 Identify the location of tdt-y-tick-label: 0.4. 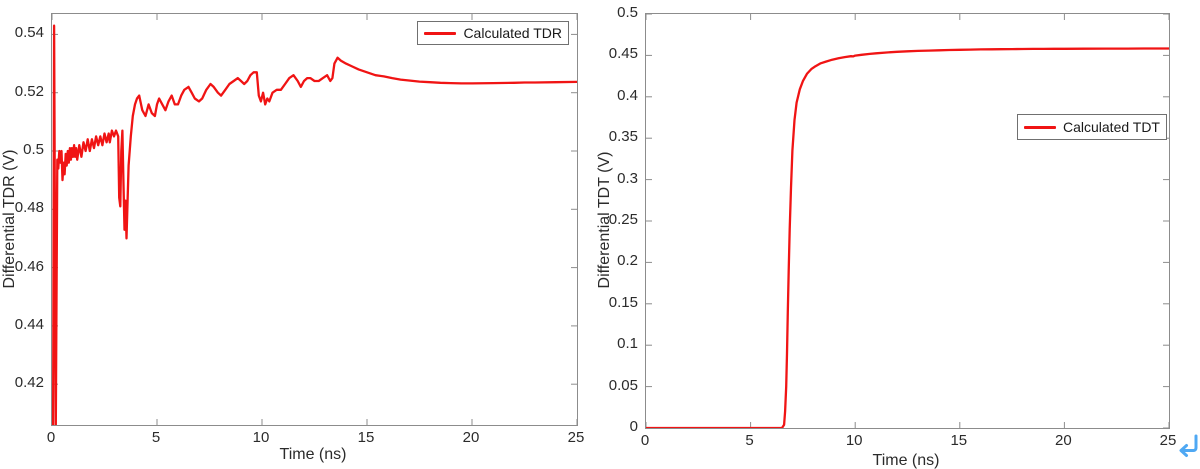
(627, 95).